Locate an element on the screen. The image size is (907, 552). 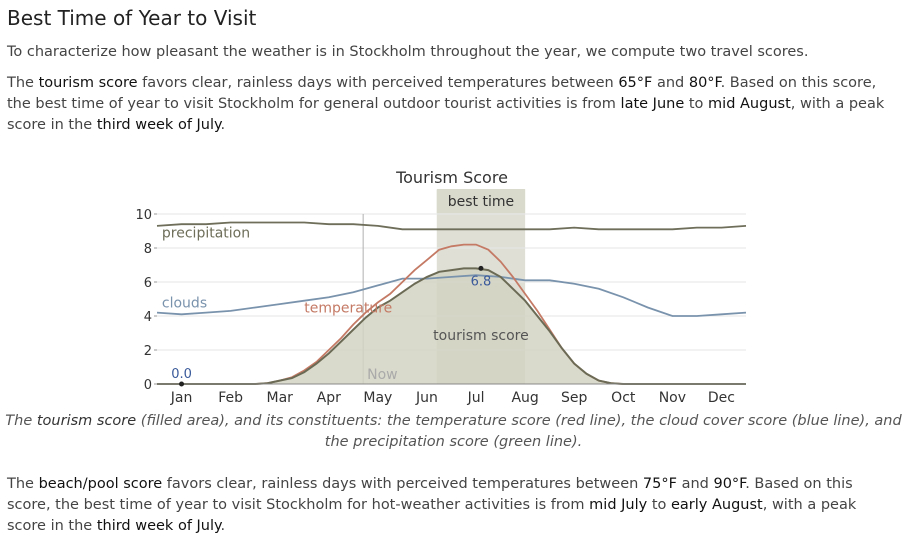
x-tick-label: Apr is located at coordinates (329, 398).